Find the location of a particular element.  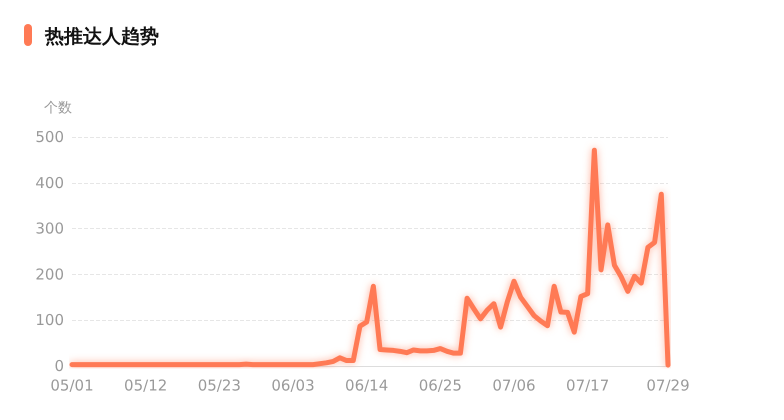

y-tick-label: 200 is located at coordinates (49, 274).